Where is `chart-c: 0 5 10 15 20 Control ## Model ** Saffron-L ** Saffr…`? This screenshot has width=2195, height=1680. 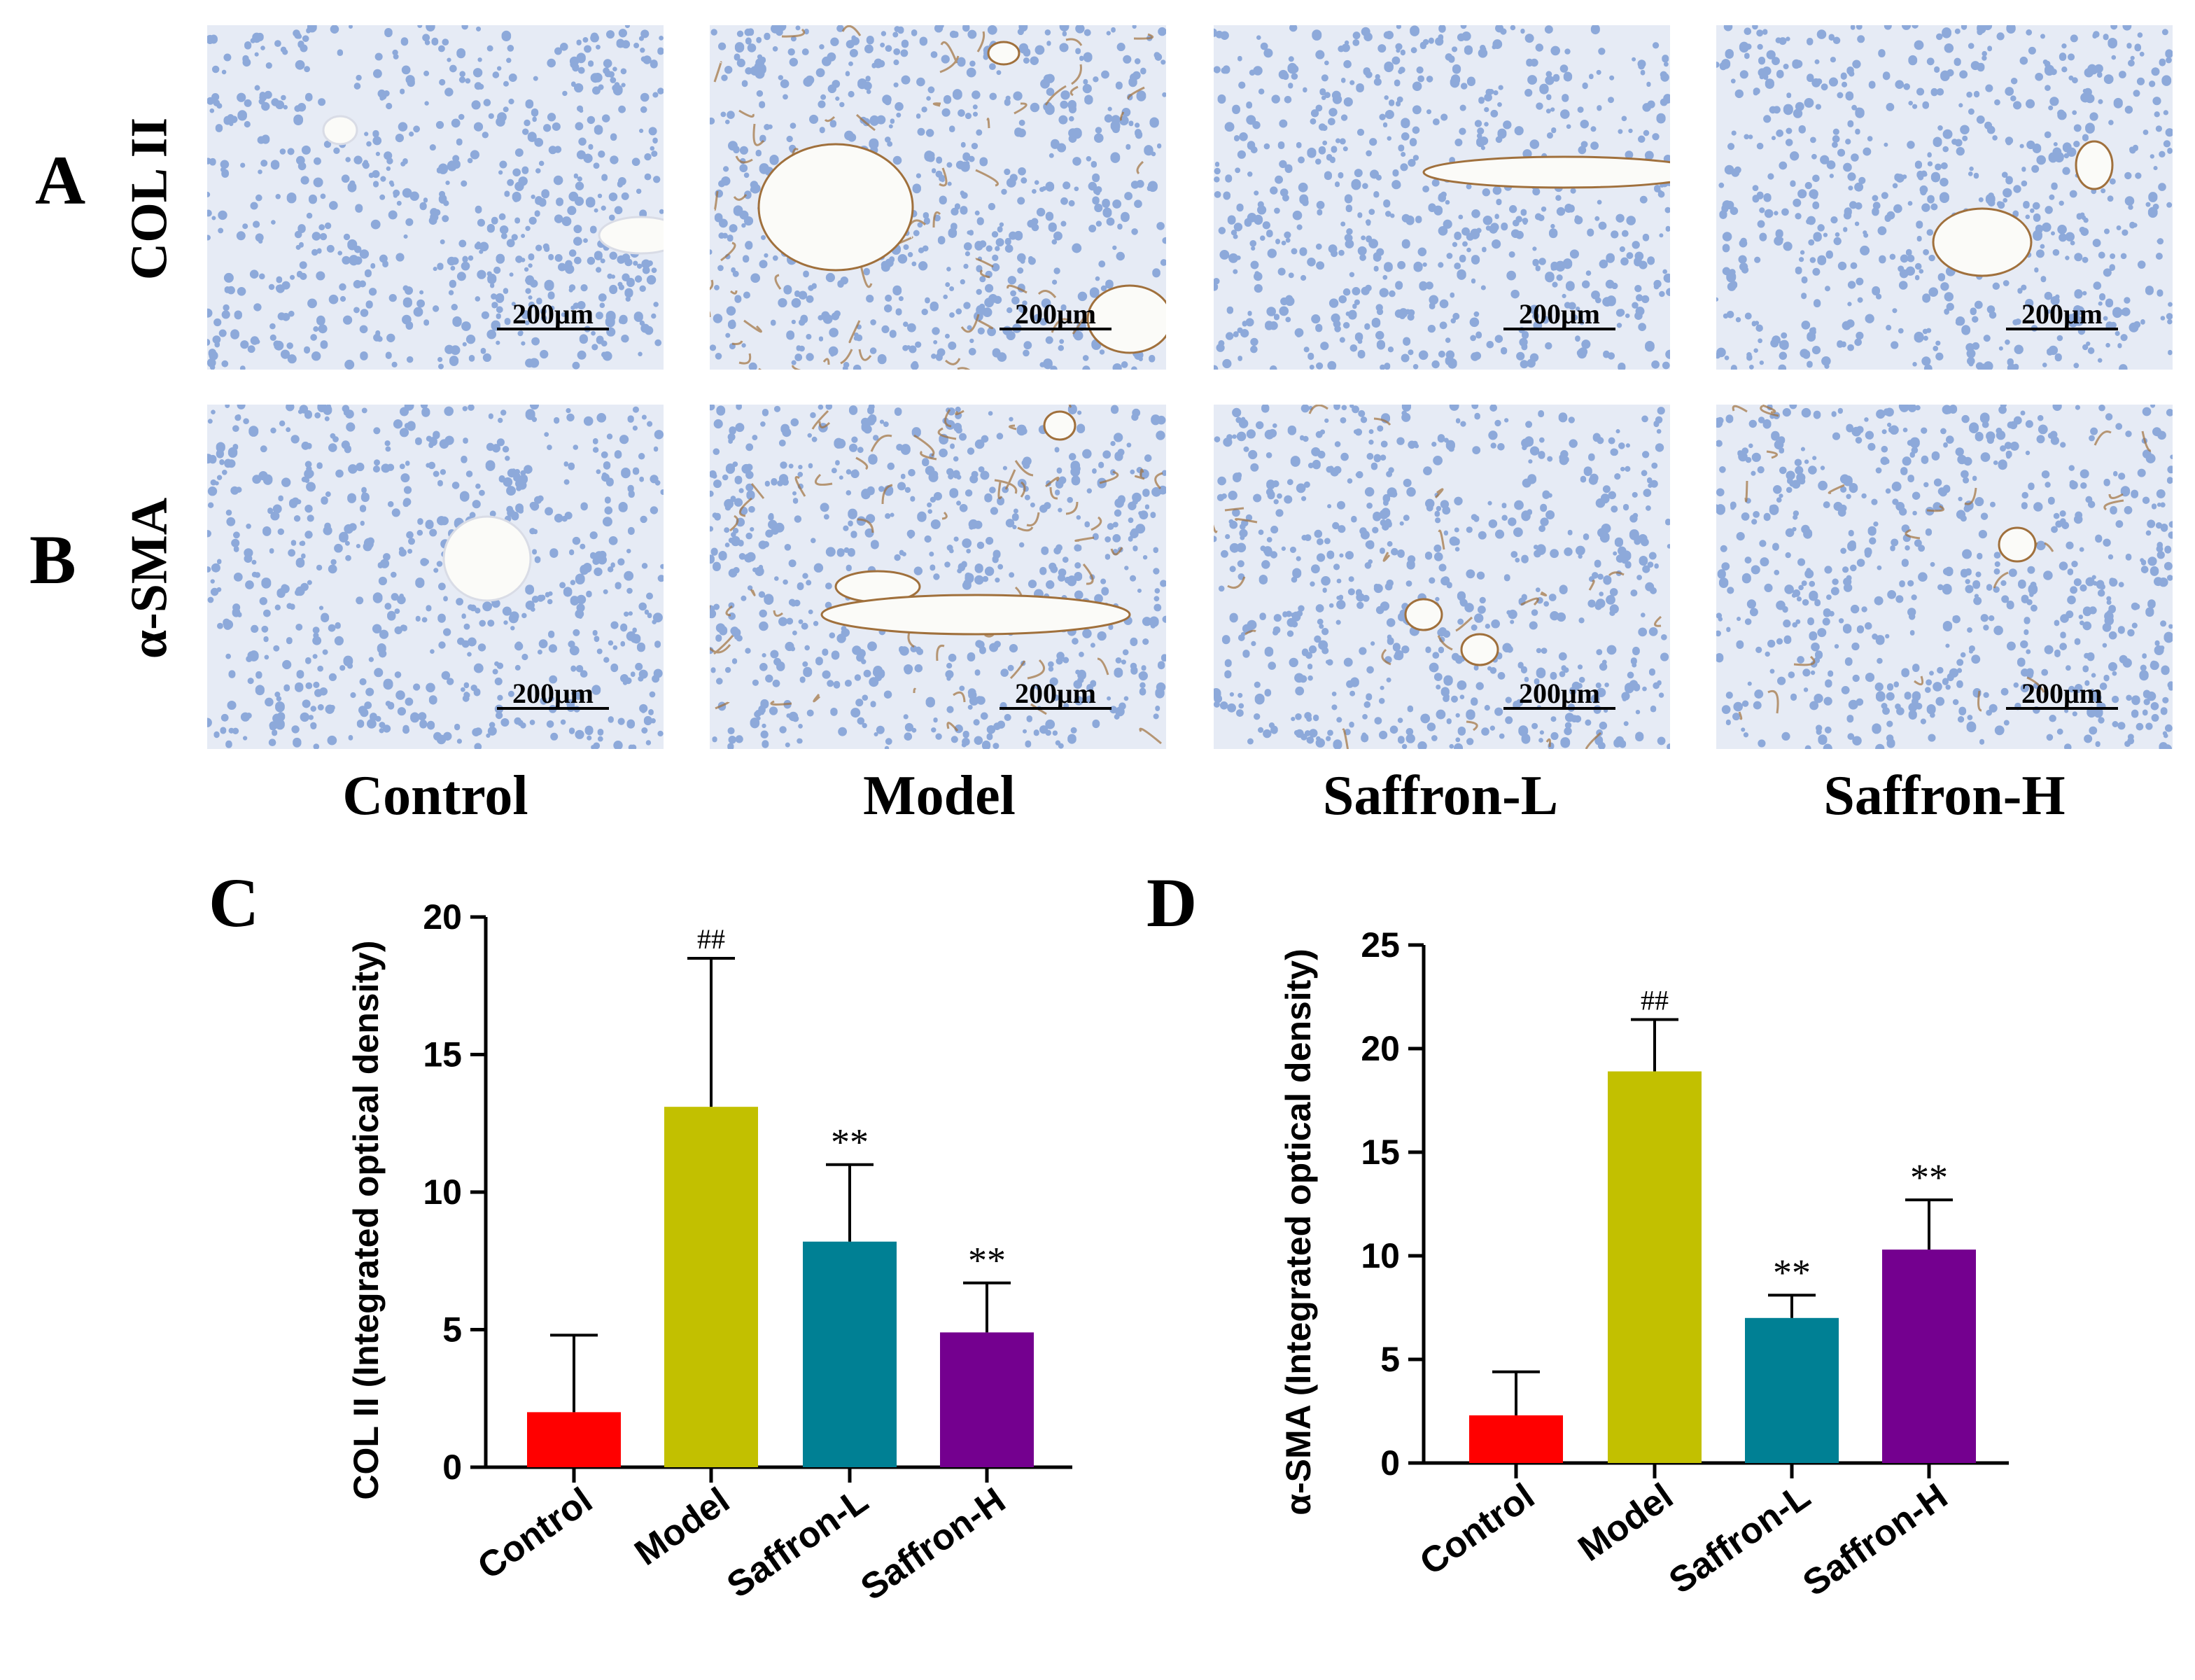 chart-c: 0 5 10 15 20 Control ## Model ** Saffron-L ** Saffr… is located at coordinates (709, 1253).